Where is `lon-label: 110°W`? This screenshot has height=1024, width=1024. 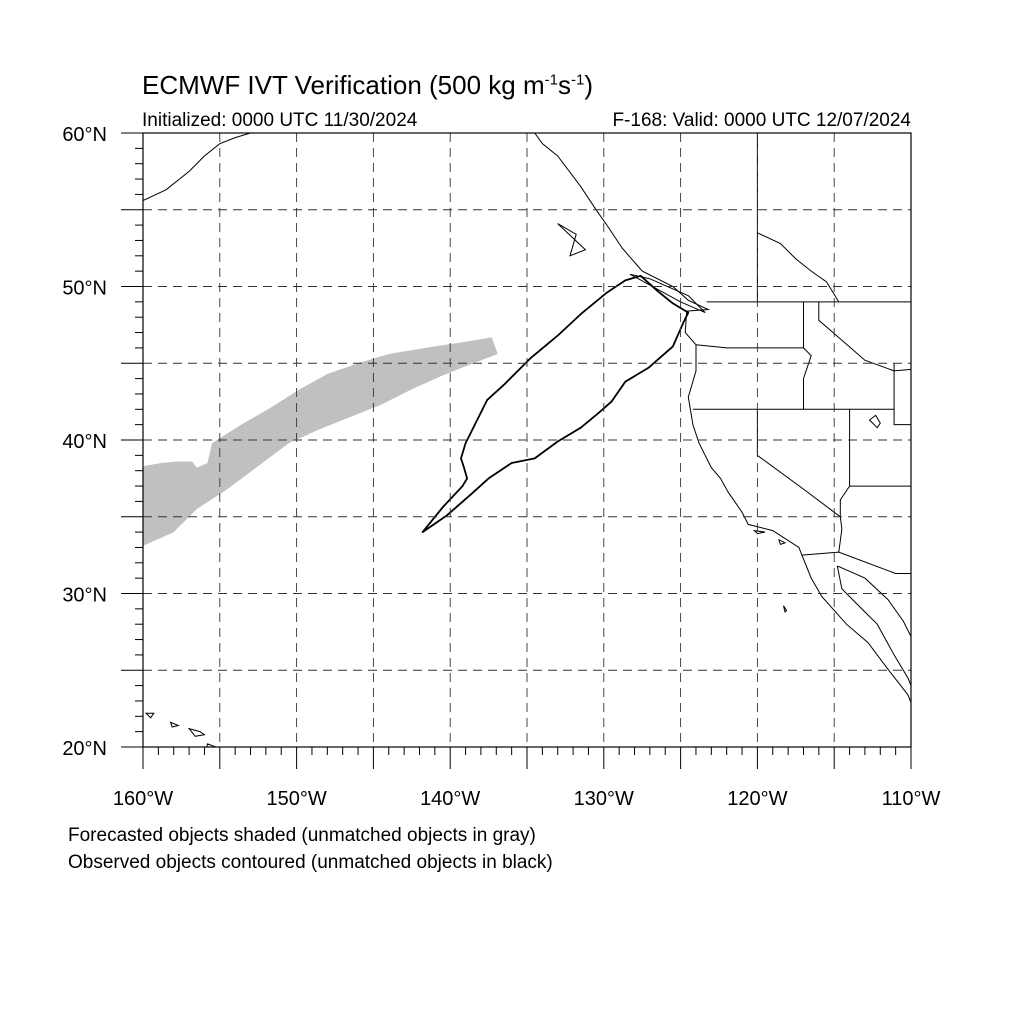
lon-label: 110°W is located at coordinates (911, 799).